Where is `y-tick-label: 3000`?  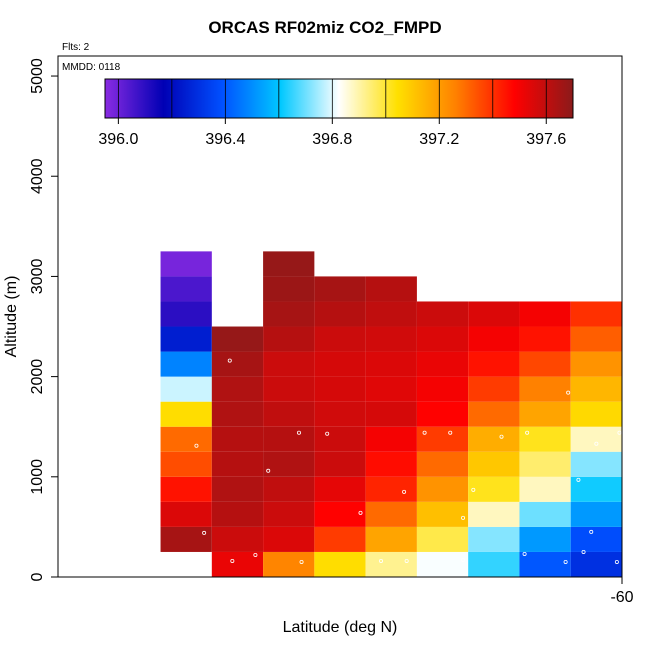 y-tick-label: 3000 is located at coordinates (37, 277).